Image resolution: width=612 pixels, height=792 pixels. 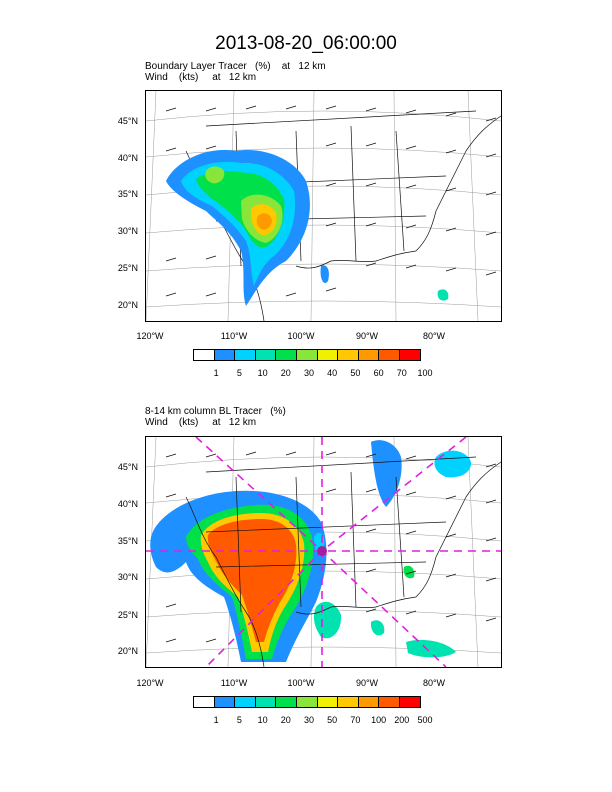 I want to click on panel-2-lat-label: 30°N, so click(x=127, y=577).